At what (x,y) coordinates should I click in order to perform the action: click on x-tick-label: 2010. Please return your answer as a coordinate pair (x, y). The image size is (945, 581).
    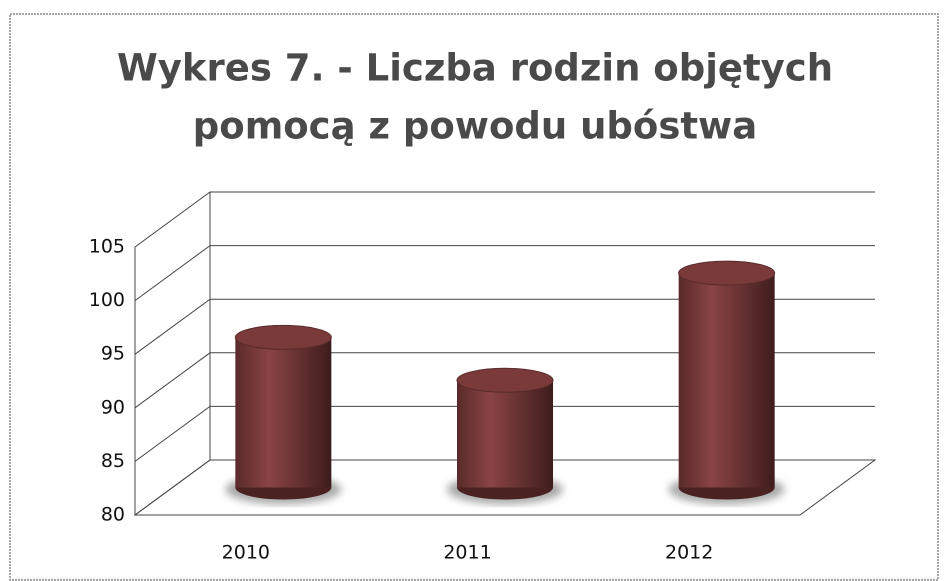
    Looking at the image, I should click on (246, 553).